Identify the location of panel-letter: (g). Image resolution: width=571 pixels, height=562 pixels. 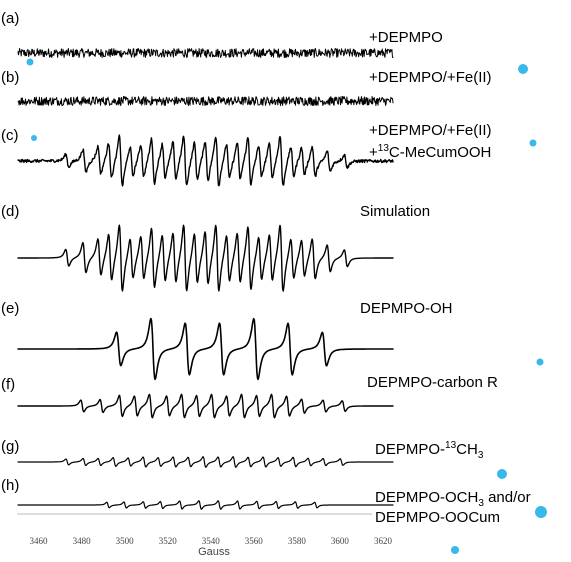
(10, 446).